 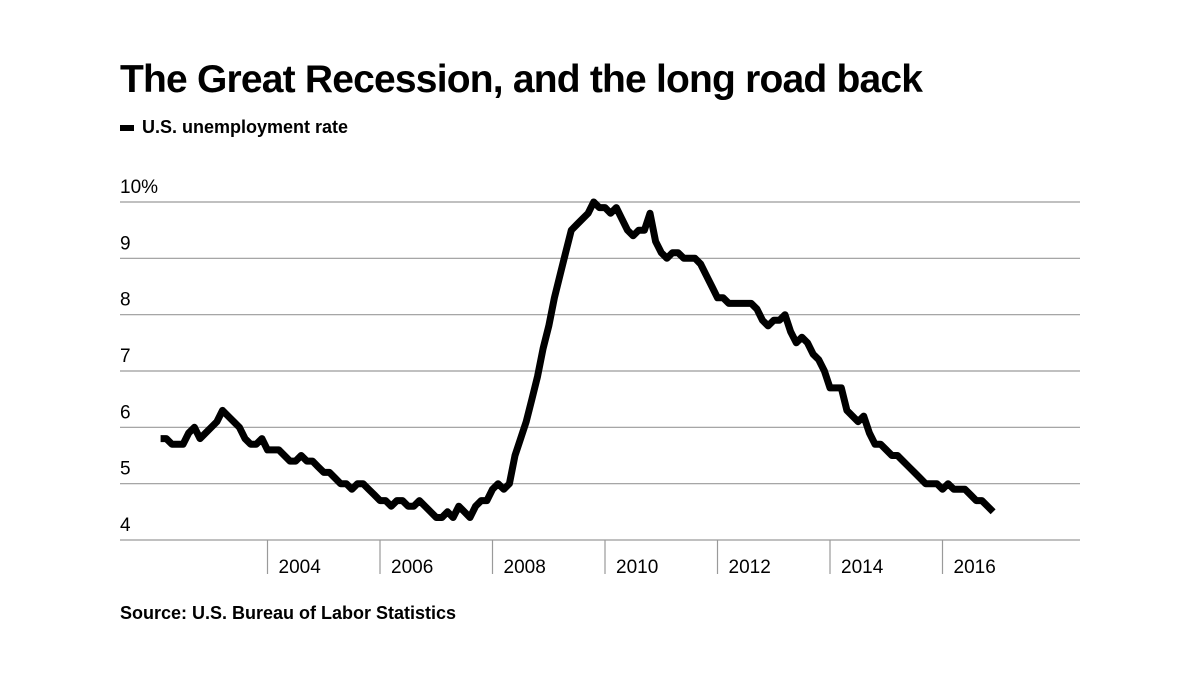 I want to click on x-tick-label-2016: 2016, so click(x=975, y=567).